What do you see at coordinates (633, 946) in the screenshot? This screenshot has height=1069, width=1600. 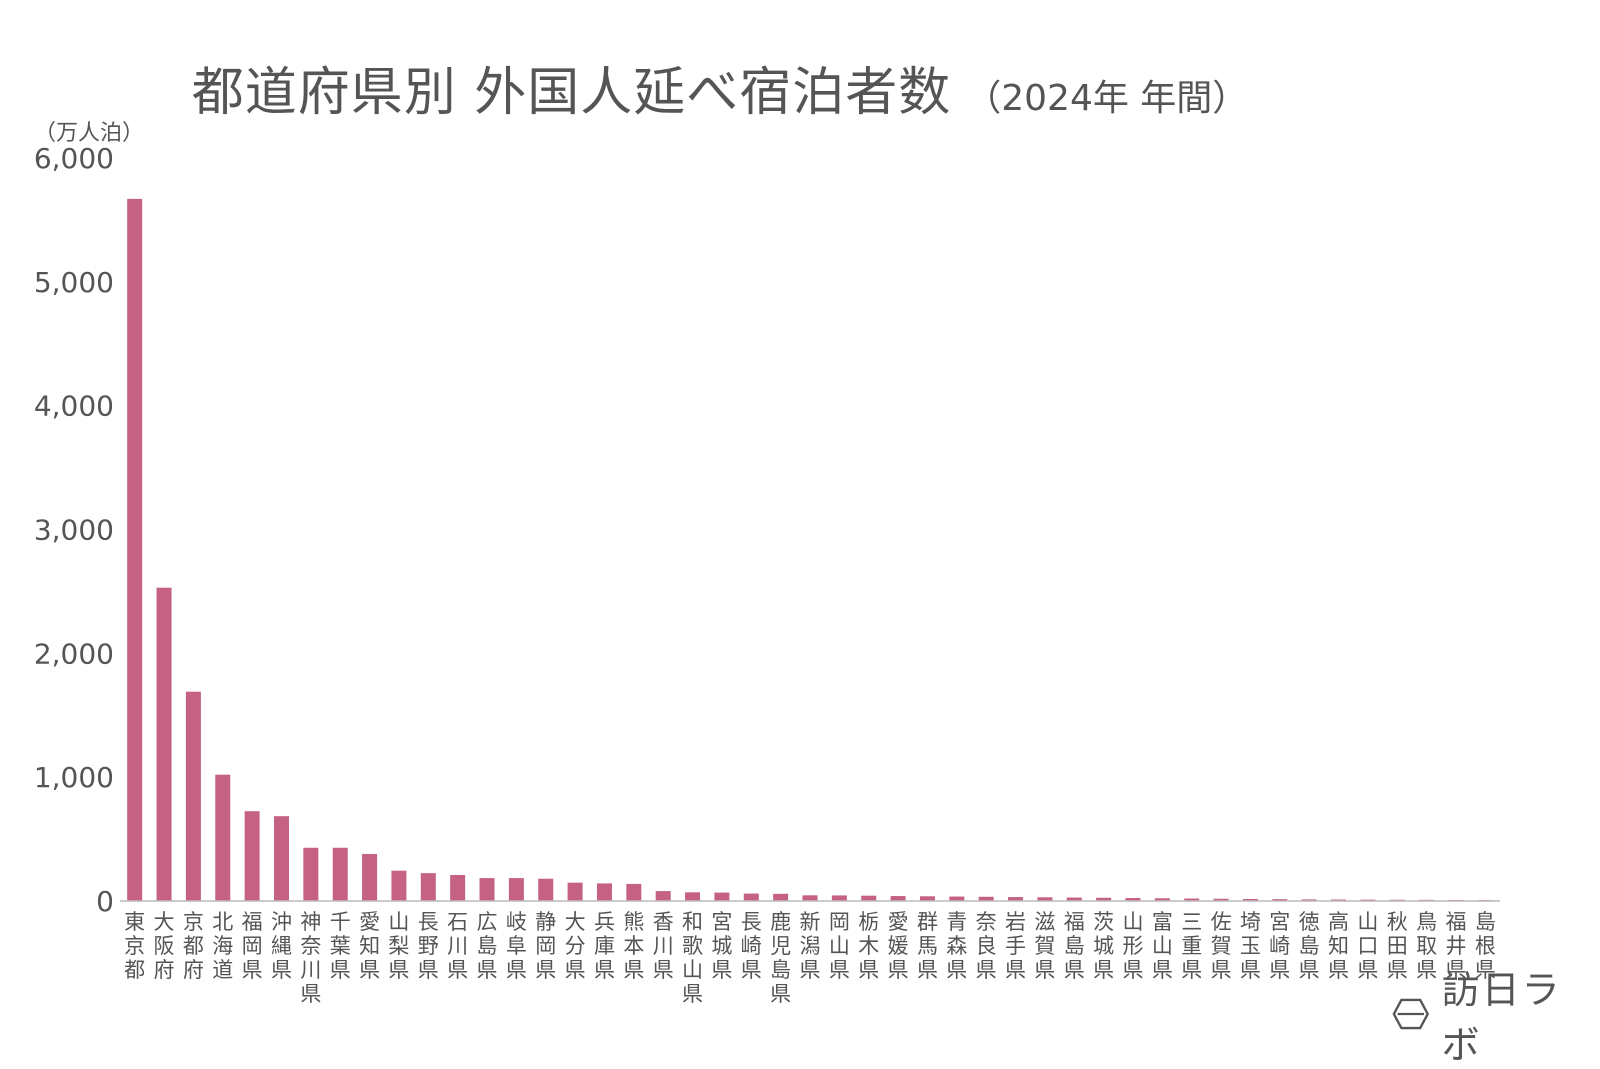 I see `x-tick-label: 熊本県` at bounding box center [633, 946].